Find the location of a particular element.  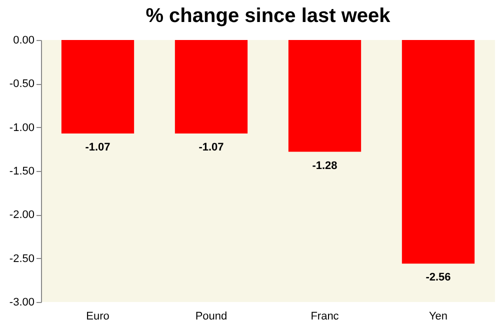

chart-title: % change since last week is located at coordinates (269, 16).